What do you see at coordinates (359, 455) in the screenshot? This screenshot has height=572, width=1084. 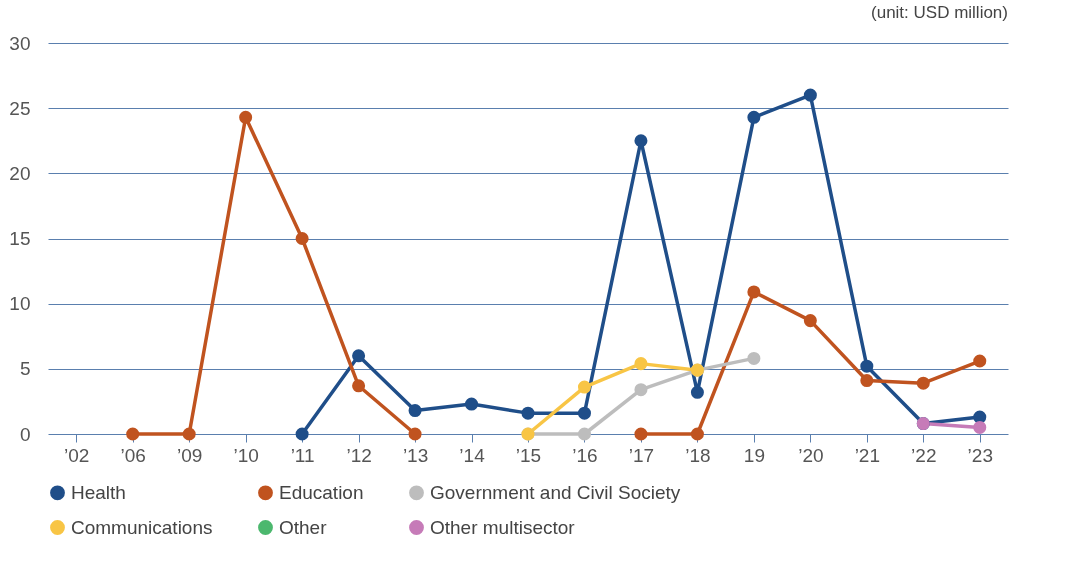 I see `x-tick-label: ’12` at bounding box center [359, 455].